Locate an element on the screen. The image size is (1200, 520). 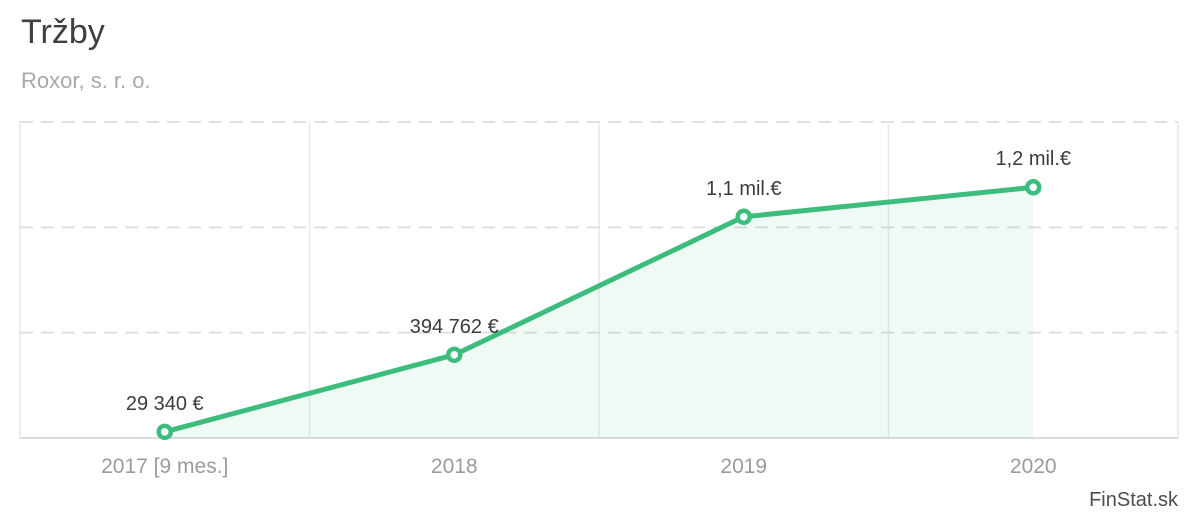
data-point-label: 1,2 mil.€ is located at coordinates (1033, 159).